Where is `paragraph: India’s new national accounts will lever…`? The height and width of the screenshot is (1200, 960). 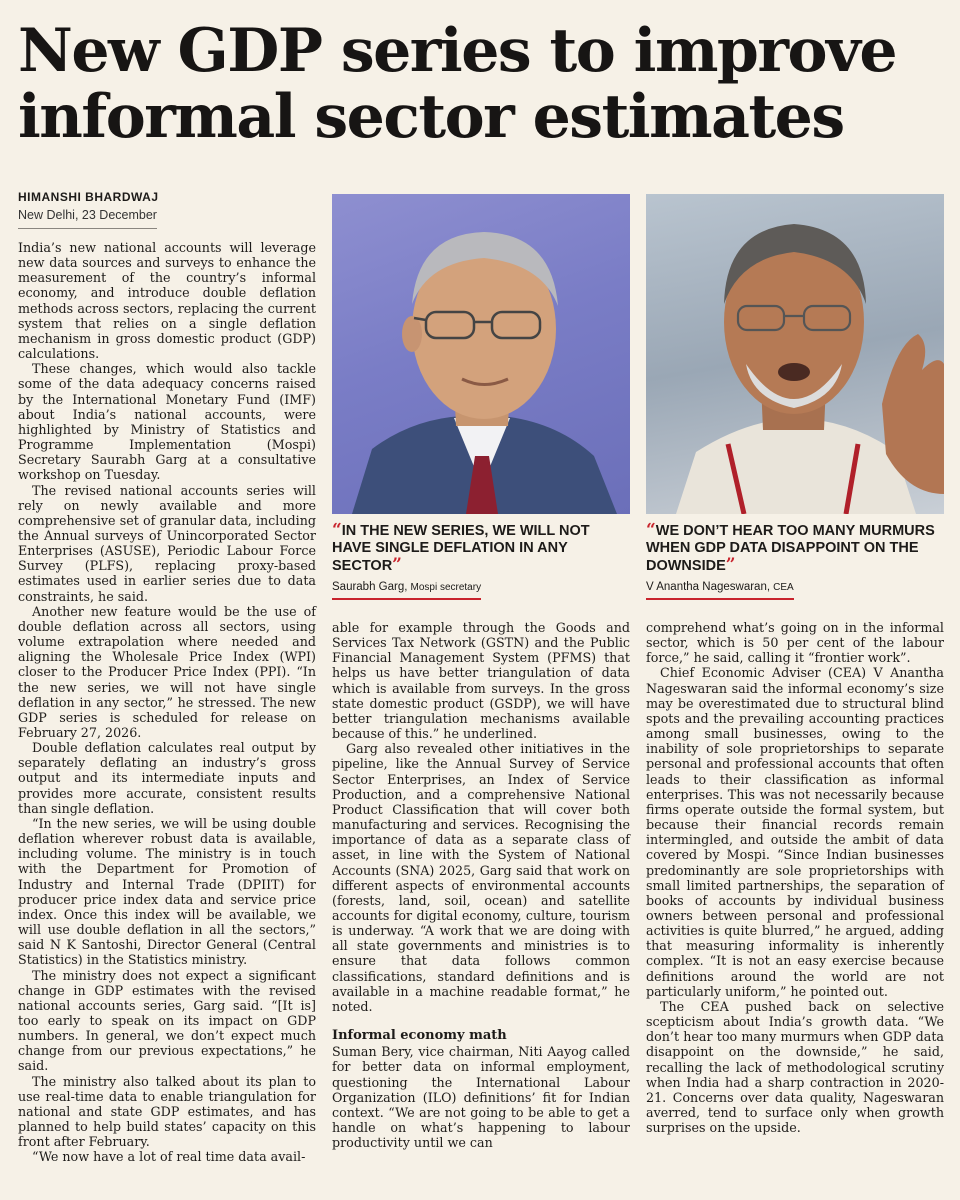
paragraph: India’s new national accounts will lever… is located at coordinates (167, 301).